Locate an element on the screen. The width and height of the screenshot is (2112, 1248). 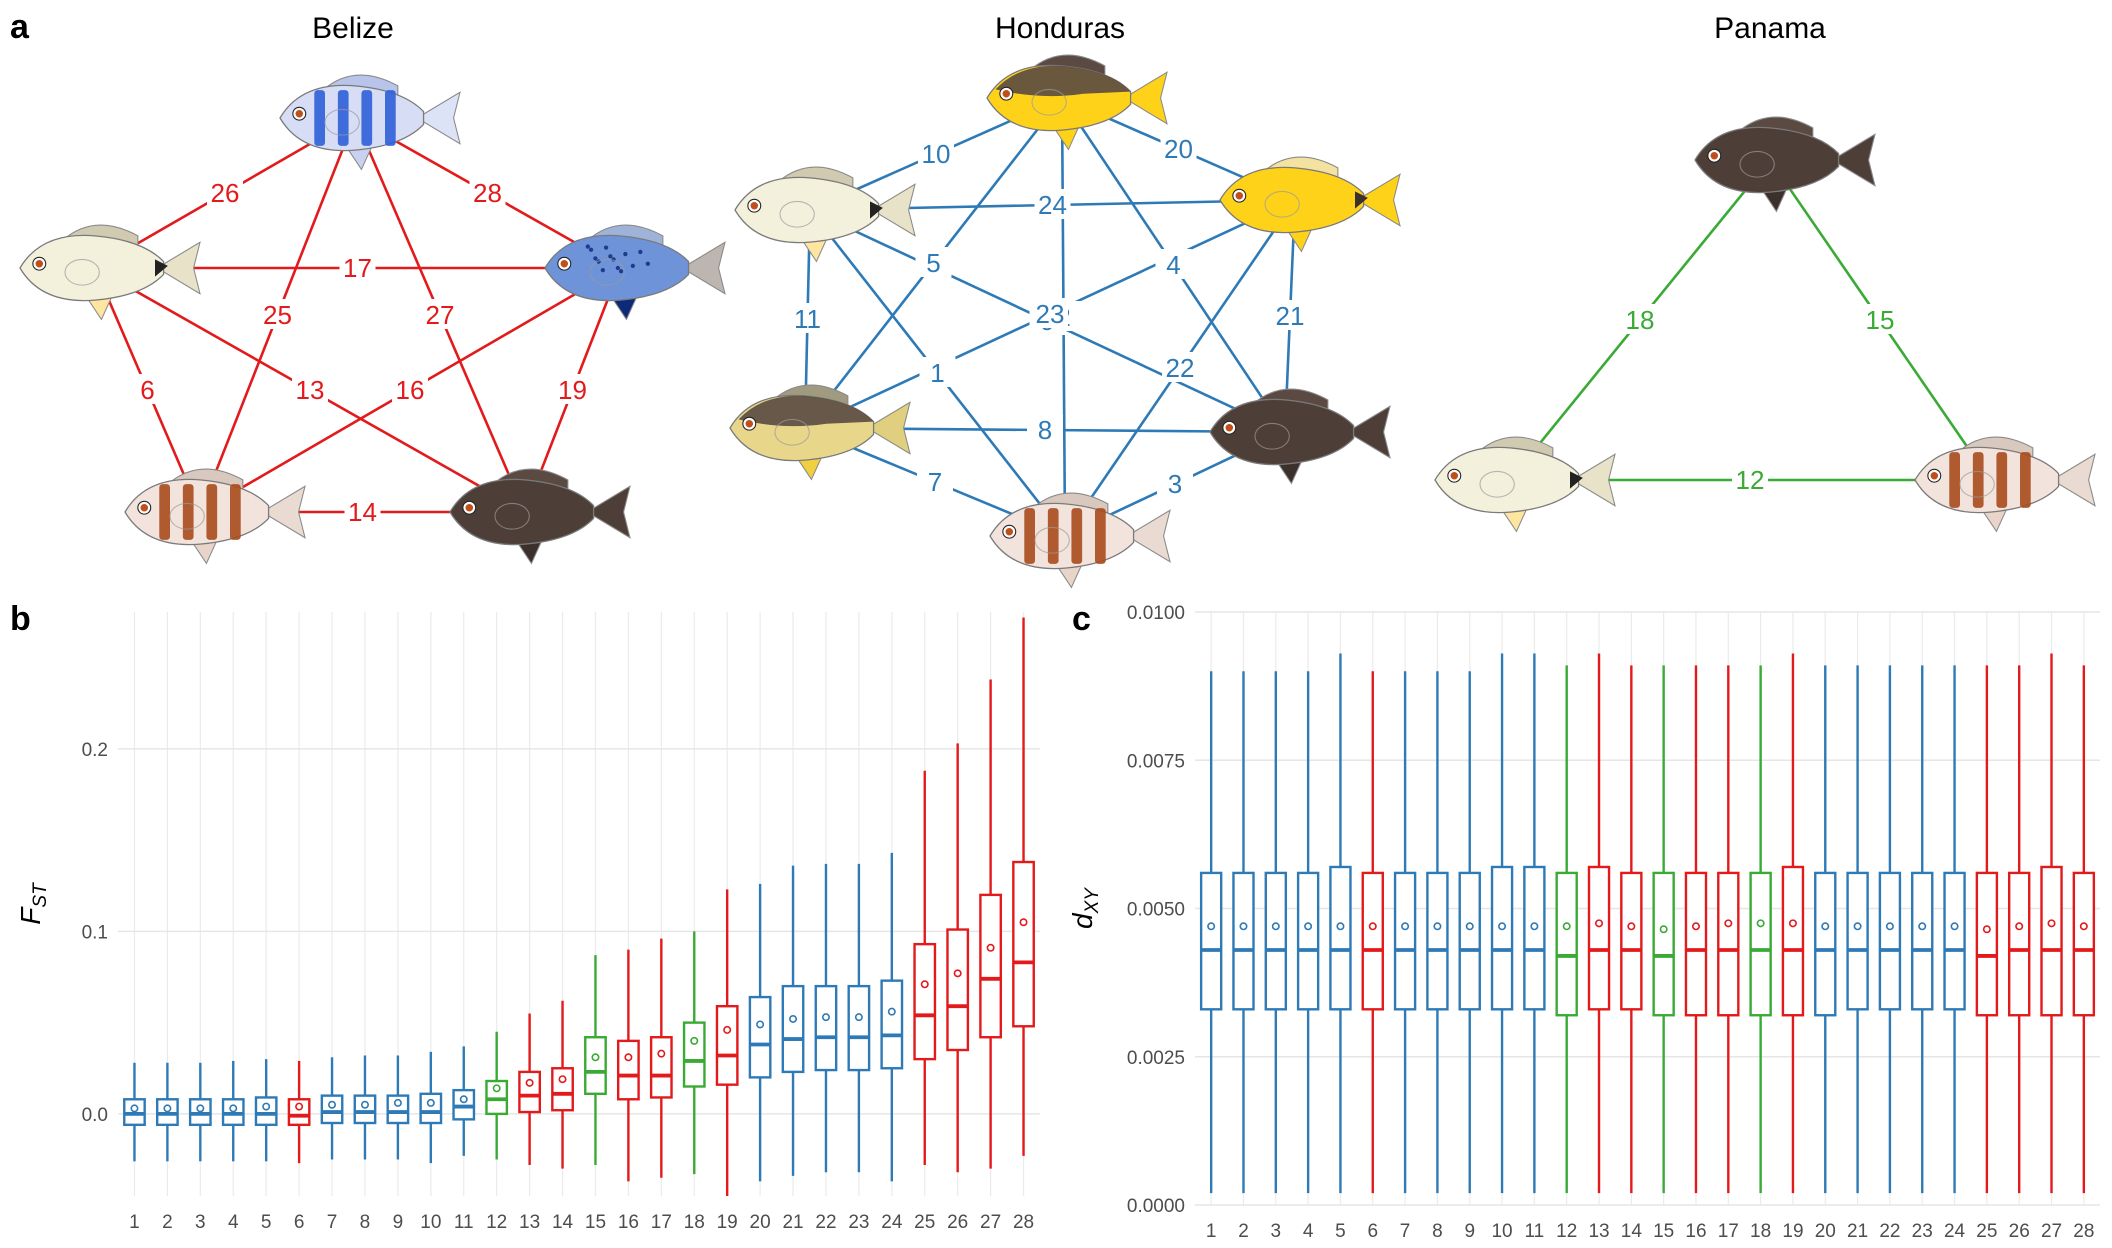
fish-tail-spot is located at coordinates (1361, 200).